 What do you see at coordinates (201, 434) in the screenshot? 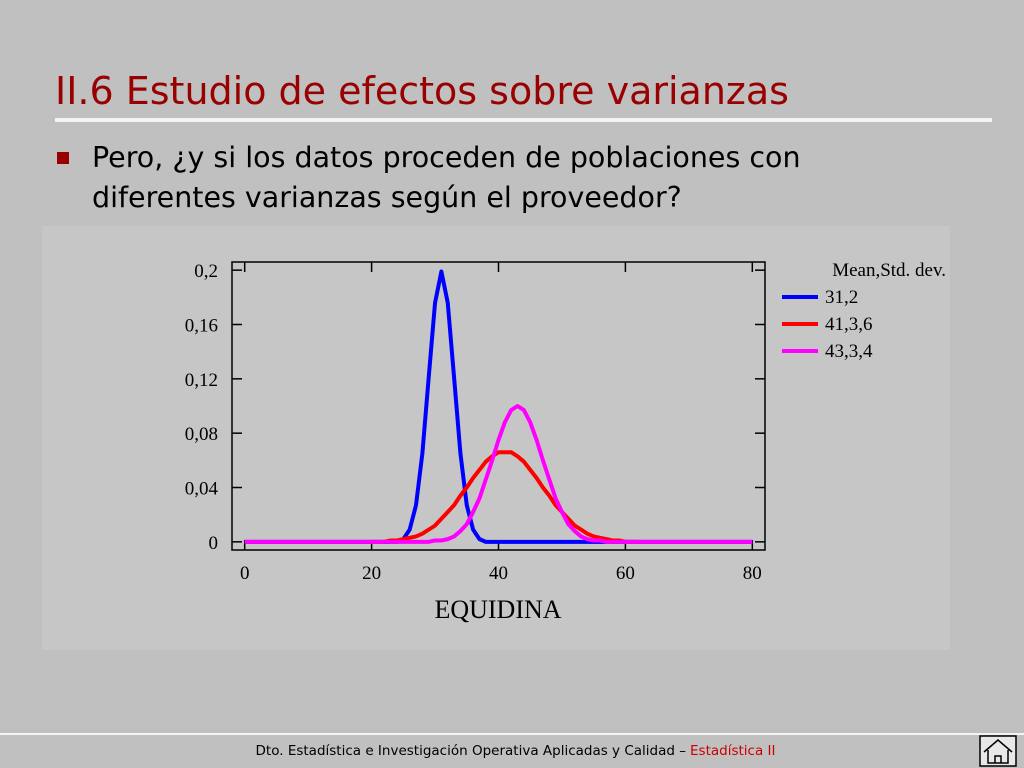
I see `y-tick-label: 0,08` at bounding box center [201, 434].